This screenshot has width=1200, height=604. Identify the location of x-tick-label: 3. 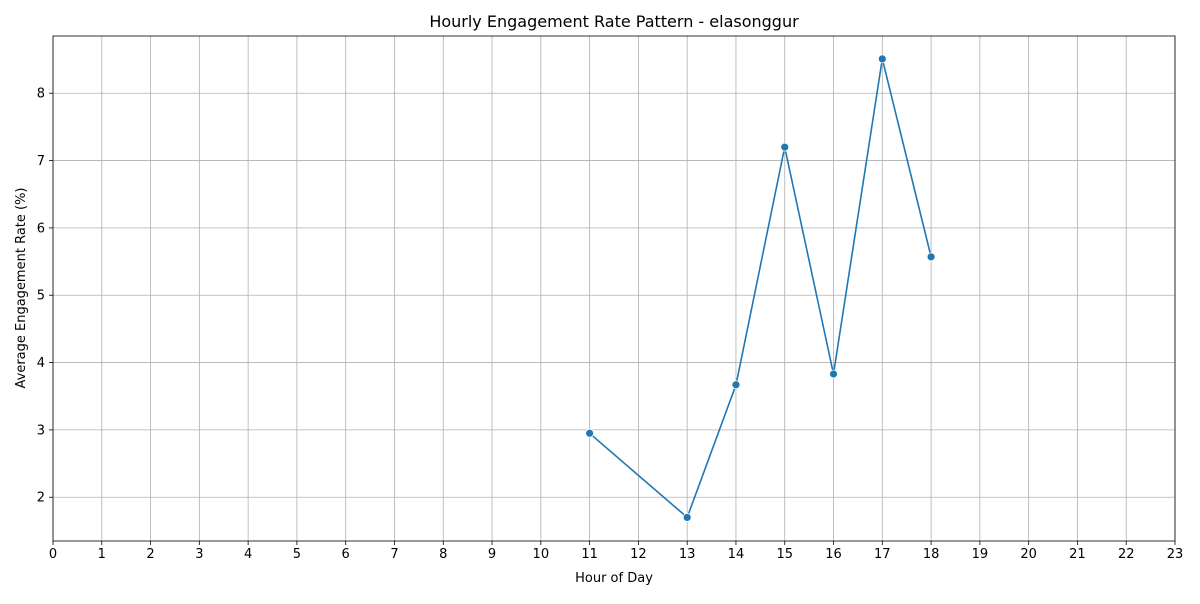
(199, 554).